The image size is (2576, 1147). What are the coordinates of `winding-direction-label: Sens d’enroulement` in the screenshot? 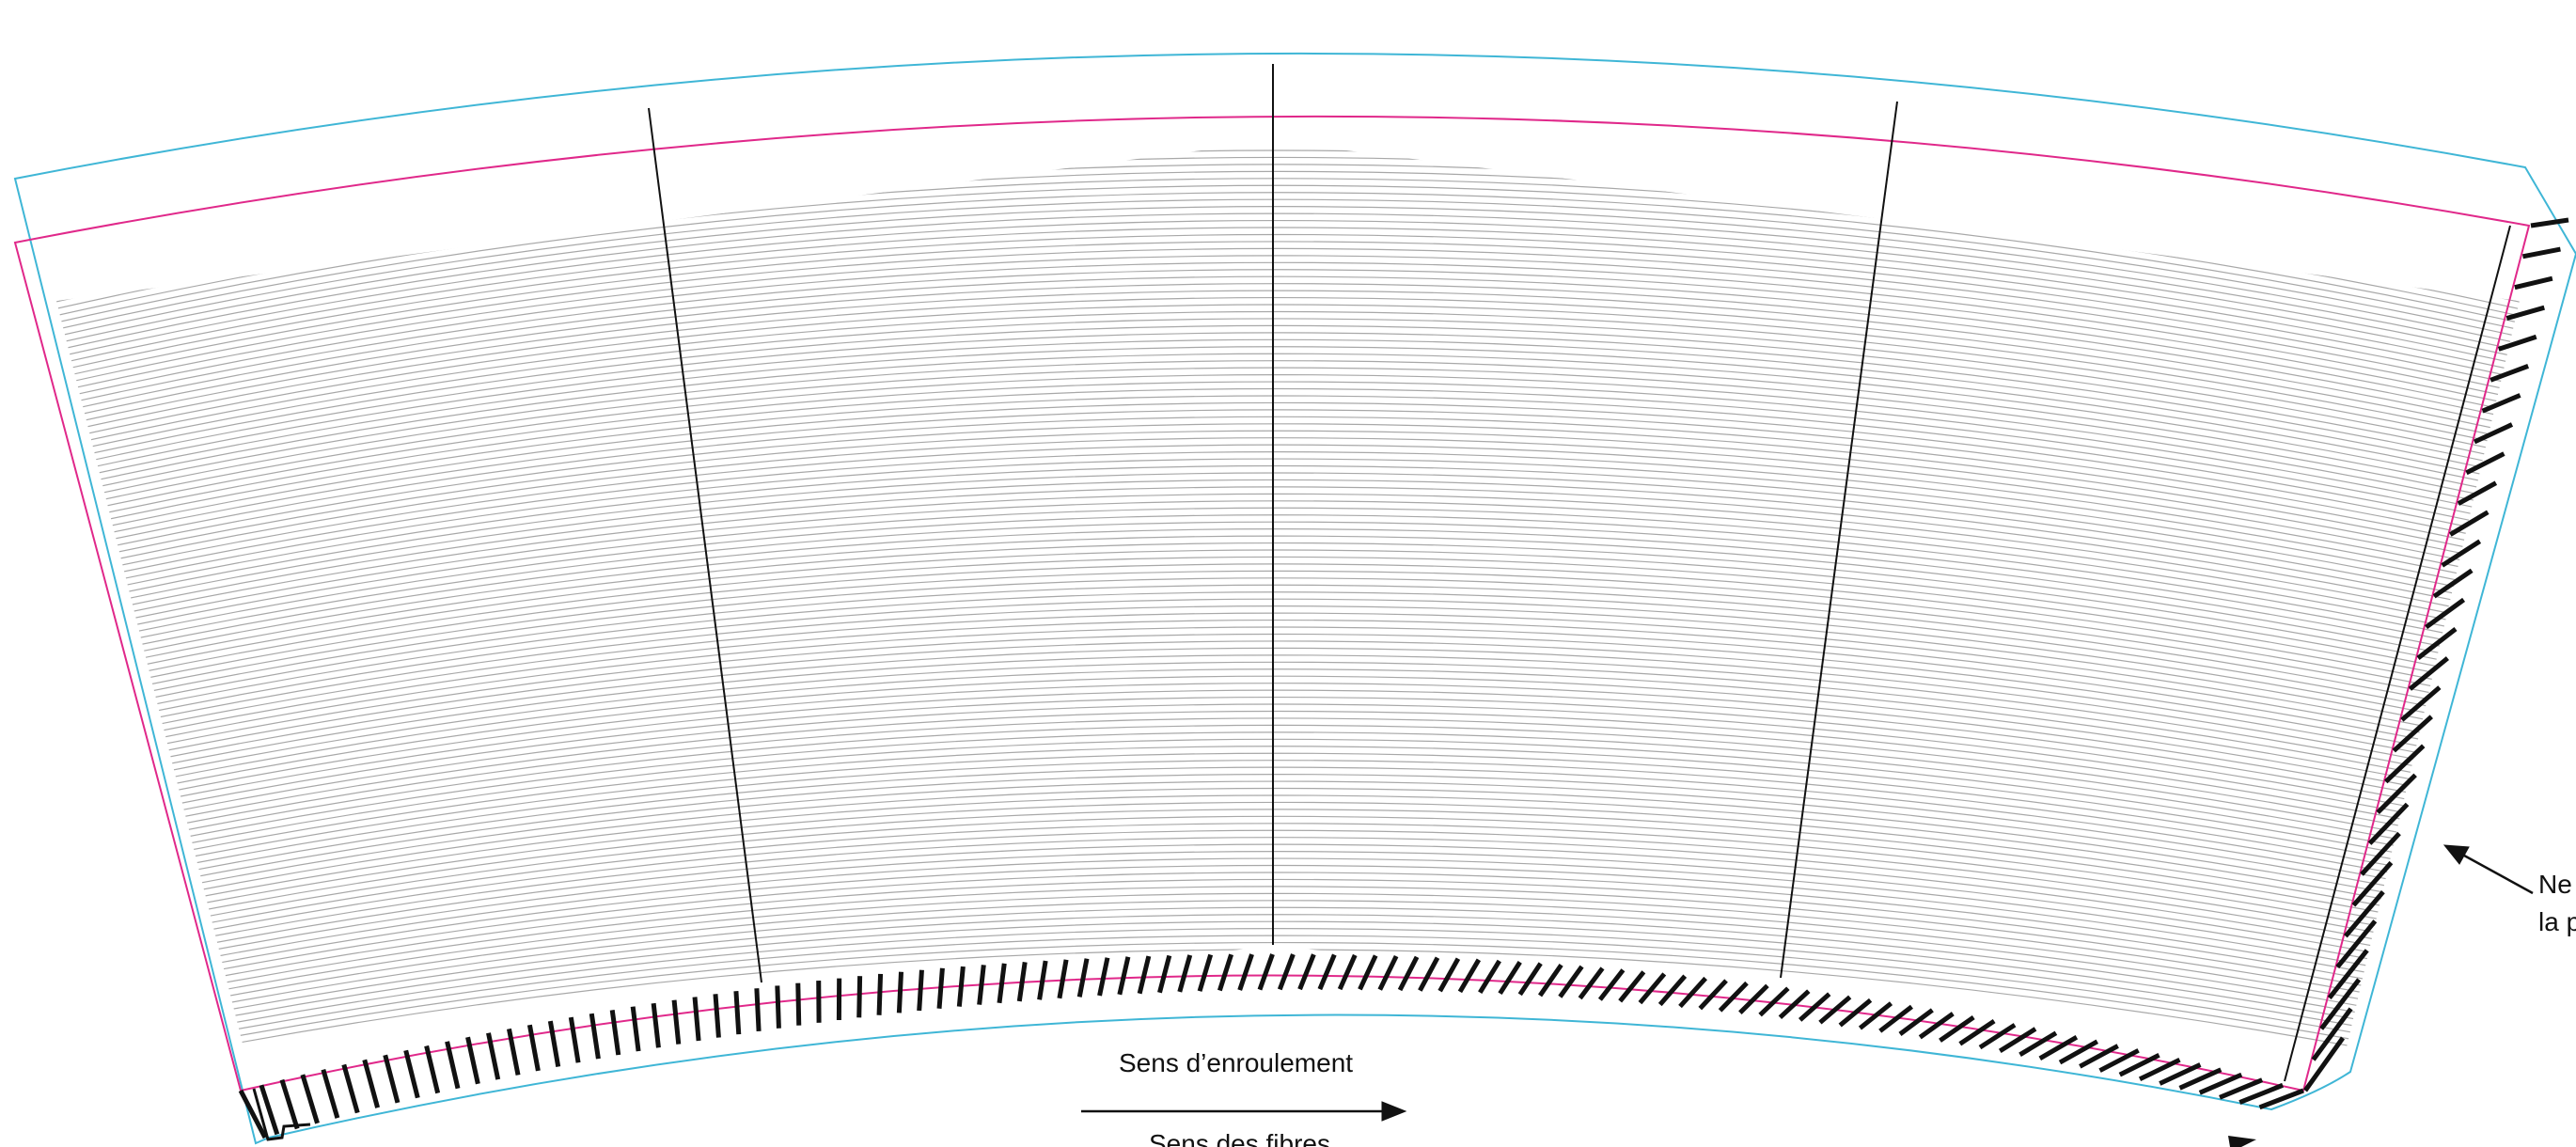 It's located at (1236, 1062).